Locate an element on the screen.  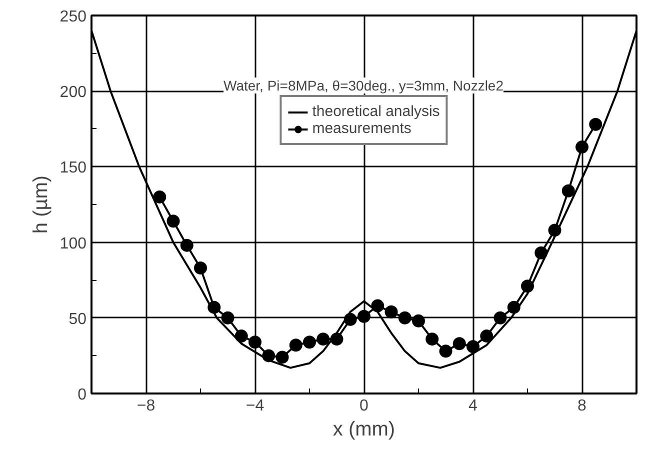
x-tick-label: −4 is located at coordinates (255, 406).